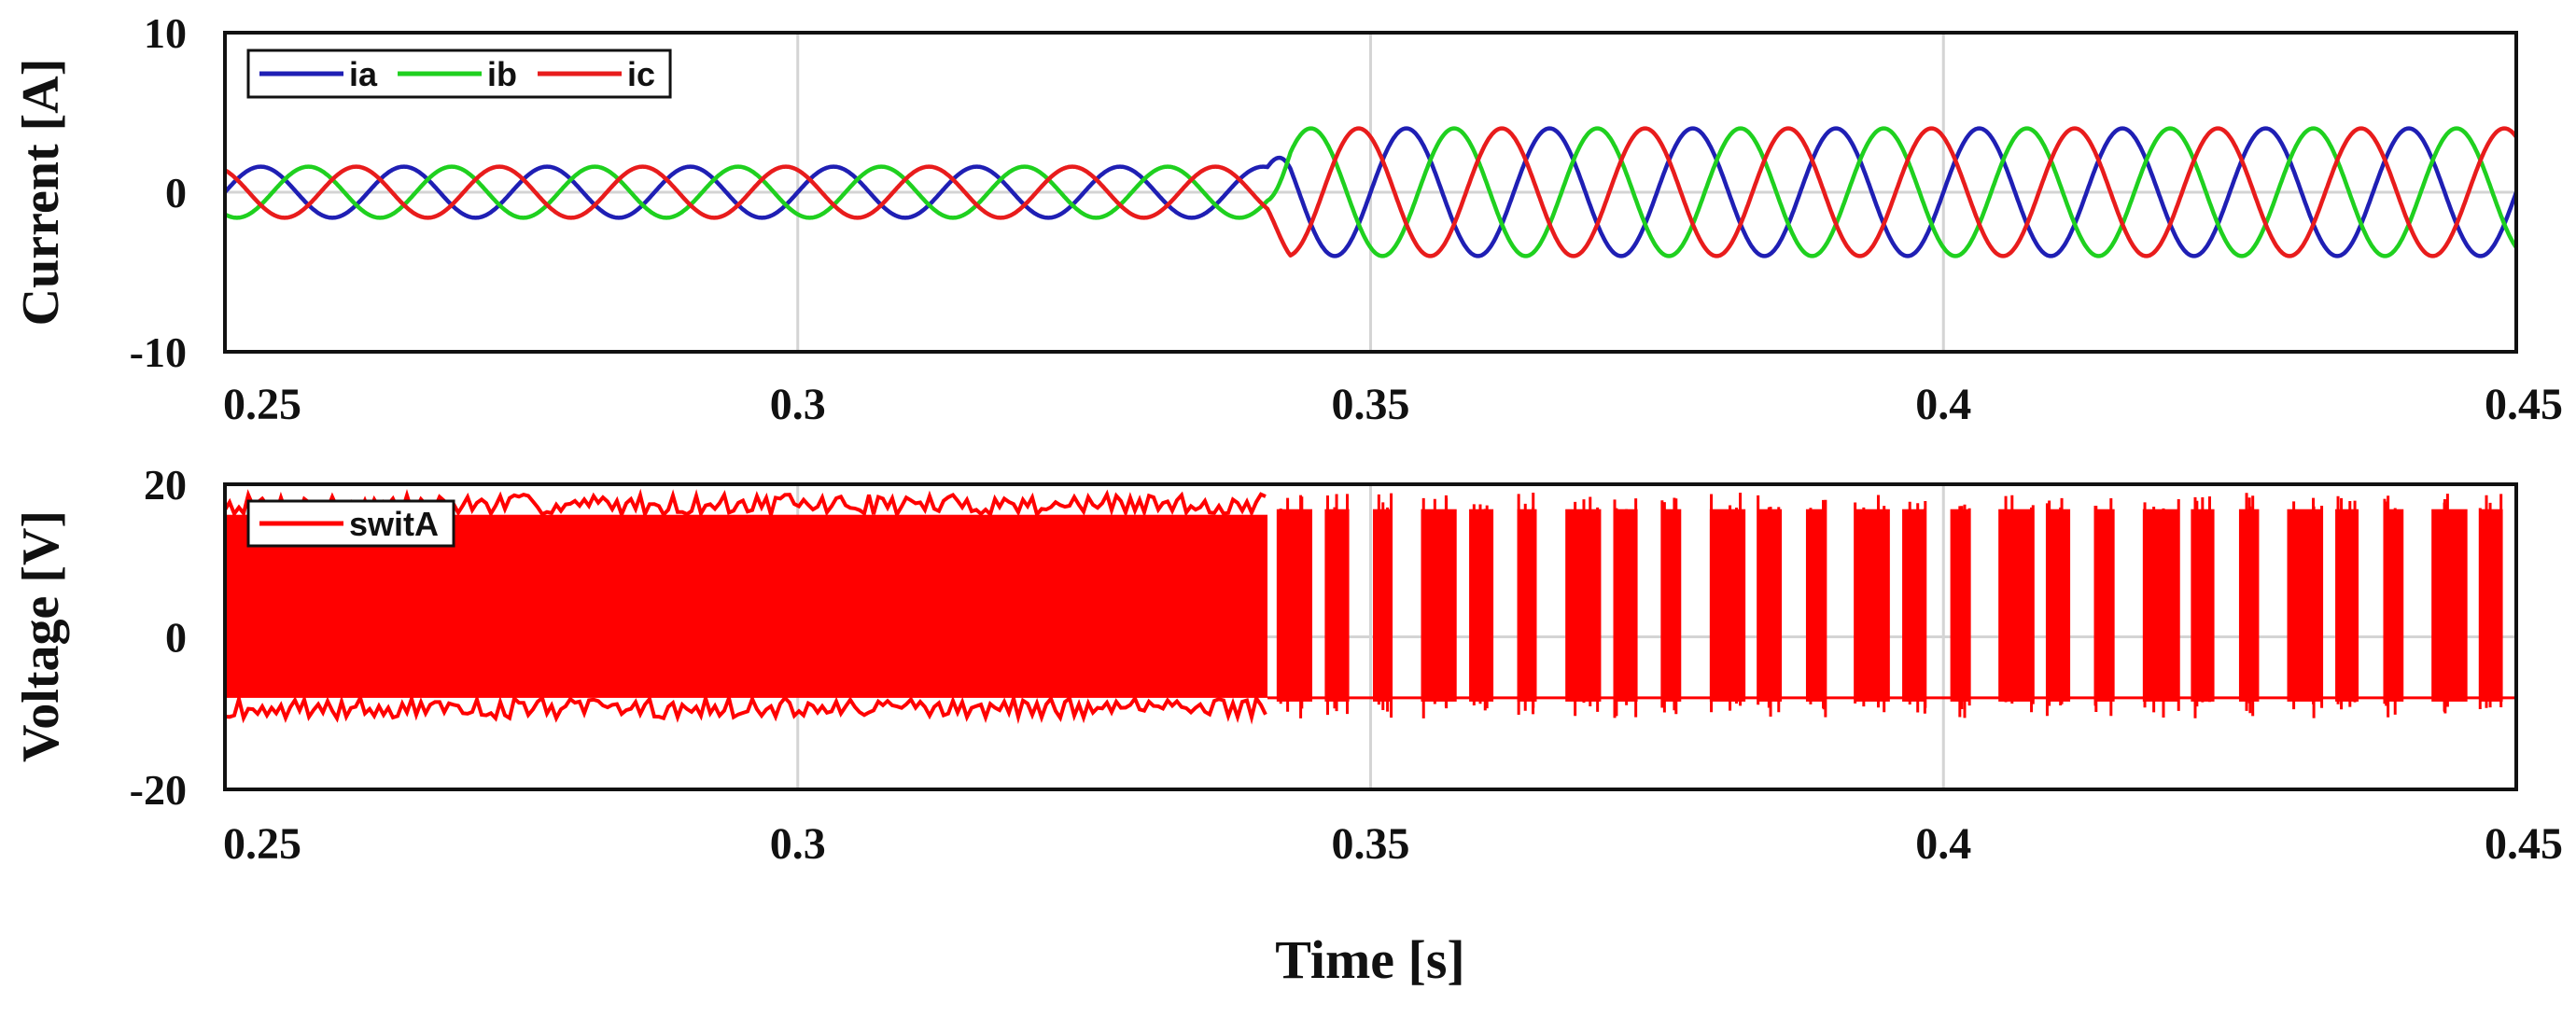 This screenshot has width=2576, height=1018. I want to click on current-y-ticks: 10 0 -10, so click(158, 192).